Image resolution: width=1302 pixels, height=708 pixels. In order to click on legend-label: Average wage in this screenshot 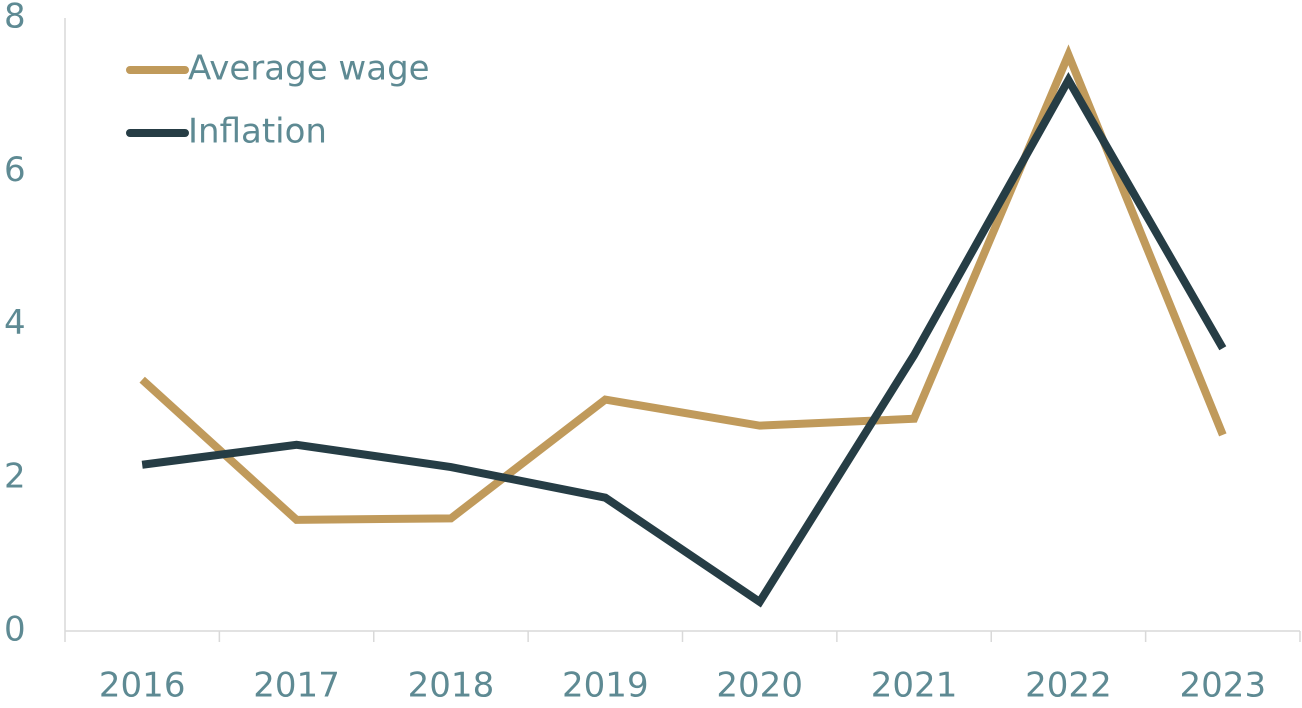, I will do `click(309, 69)`.